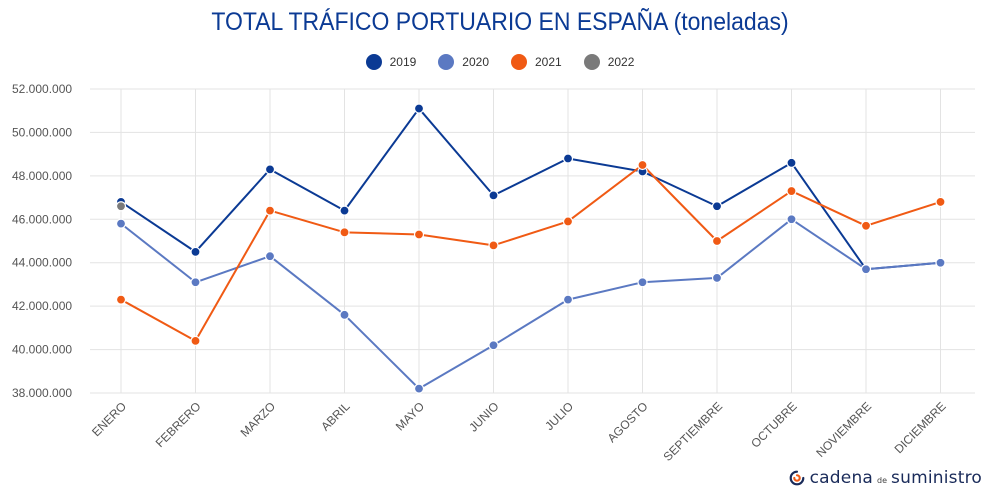 The height and width of the screenshot is (500, 1000). Describe the element at coordinates (258, 419) in the screenshot. I see `x-tick-label: MARZO` at that location.